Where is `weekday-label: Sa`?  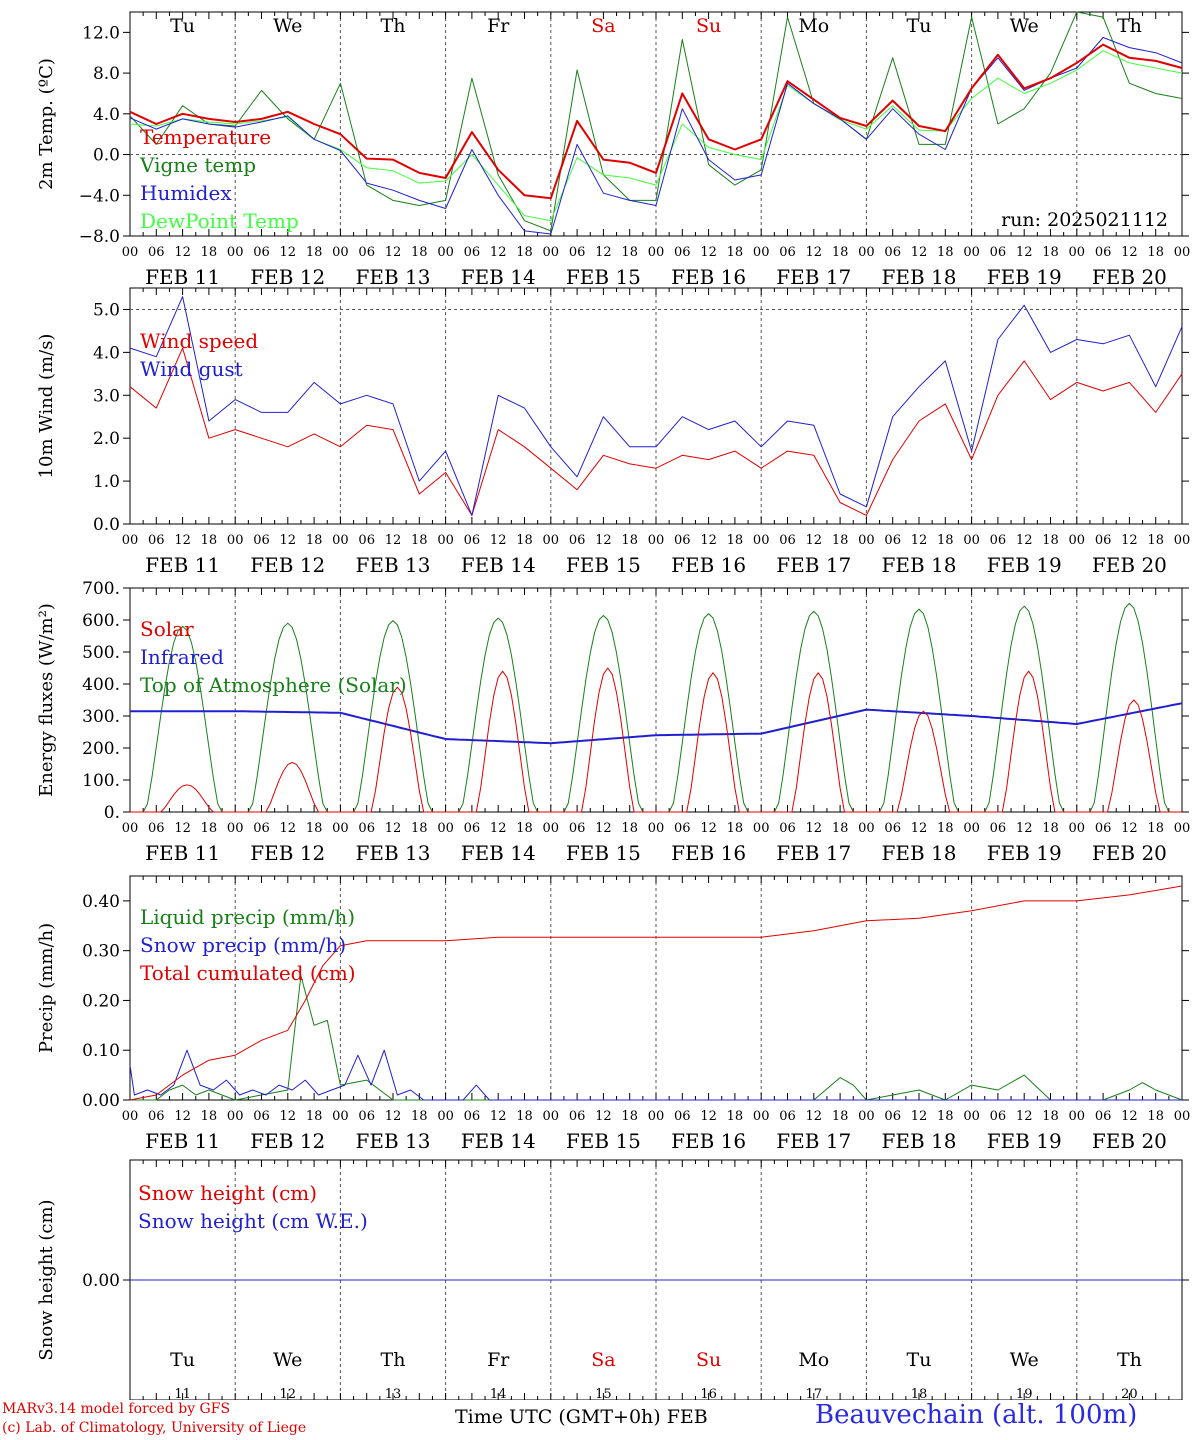
weekday-label: Sa is located at coordinates (603, 1360).